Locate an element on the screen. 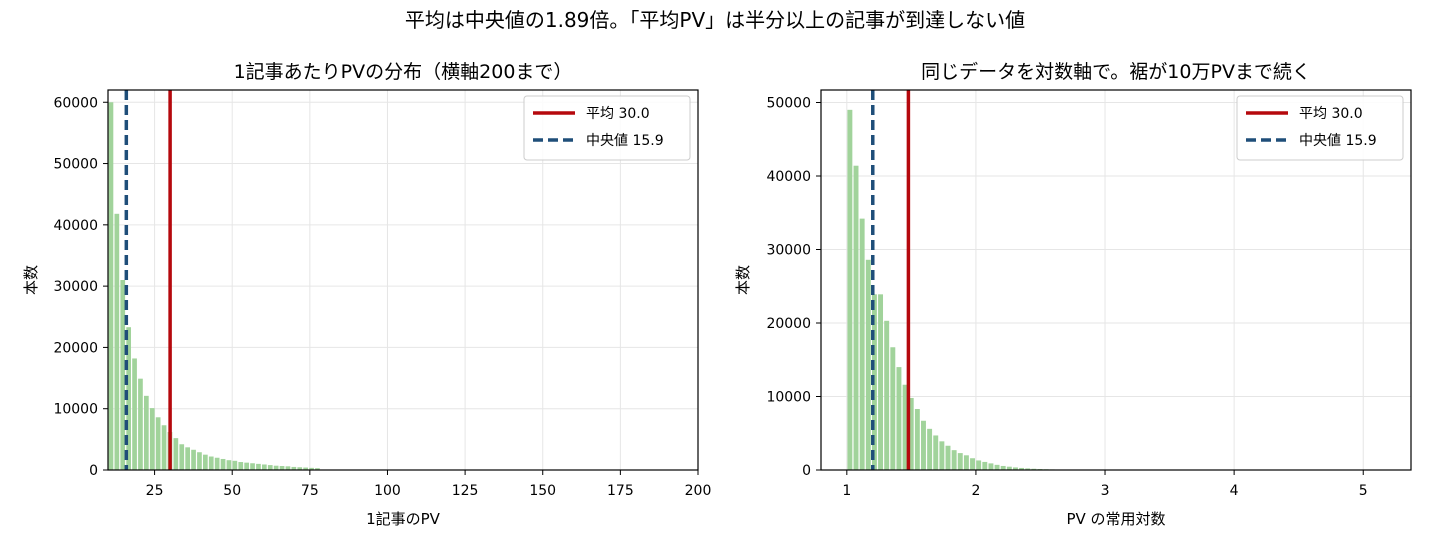 The height and width of the screenshot is (546, 1430). chart-left-bars is located at coordinates (214, 286).